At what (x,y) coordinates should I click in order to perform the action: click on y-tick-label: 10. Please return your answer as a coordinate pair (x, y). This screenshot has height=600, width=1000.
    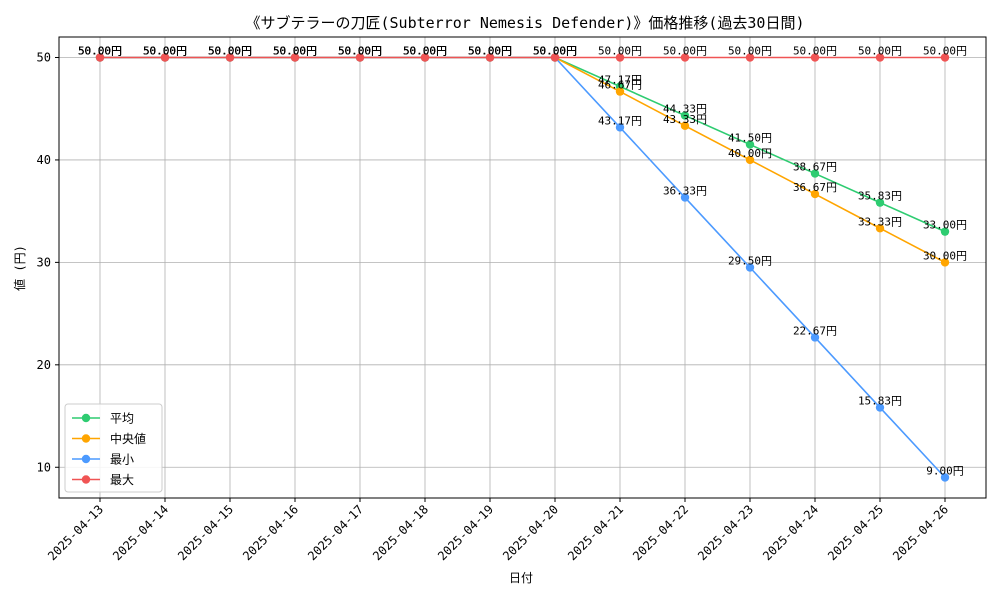
    Looking at the image, I should click on (44, 467).